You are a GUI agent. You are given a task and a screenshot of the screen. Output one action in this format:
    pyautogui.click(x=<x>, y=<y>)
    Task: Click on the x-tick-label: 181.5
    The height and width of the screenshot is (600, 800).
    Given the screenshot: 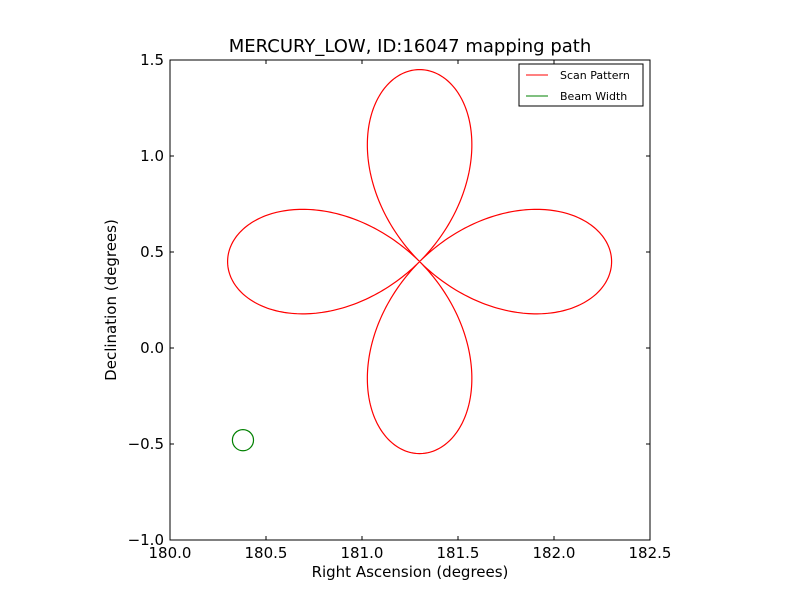 What is the action you would take?
    pyautogui.click(x=458, y=553)
    